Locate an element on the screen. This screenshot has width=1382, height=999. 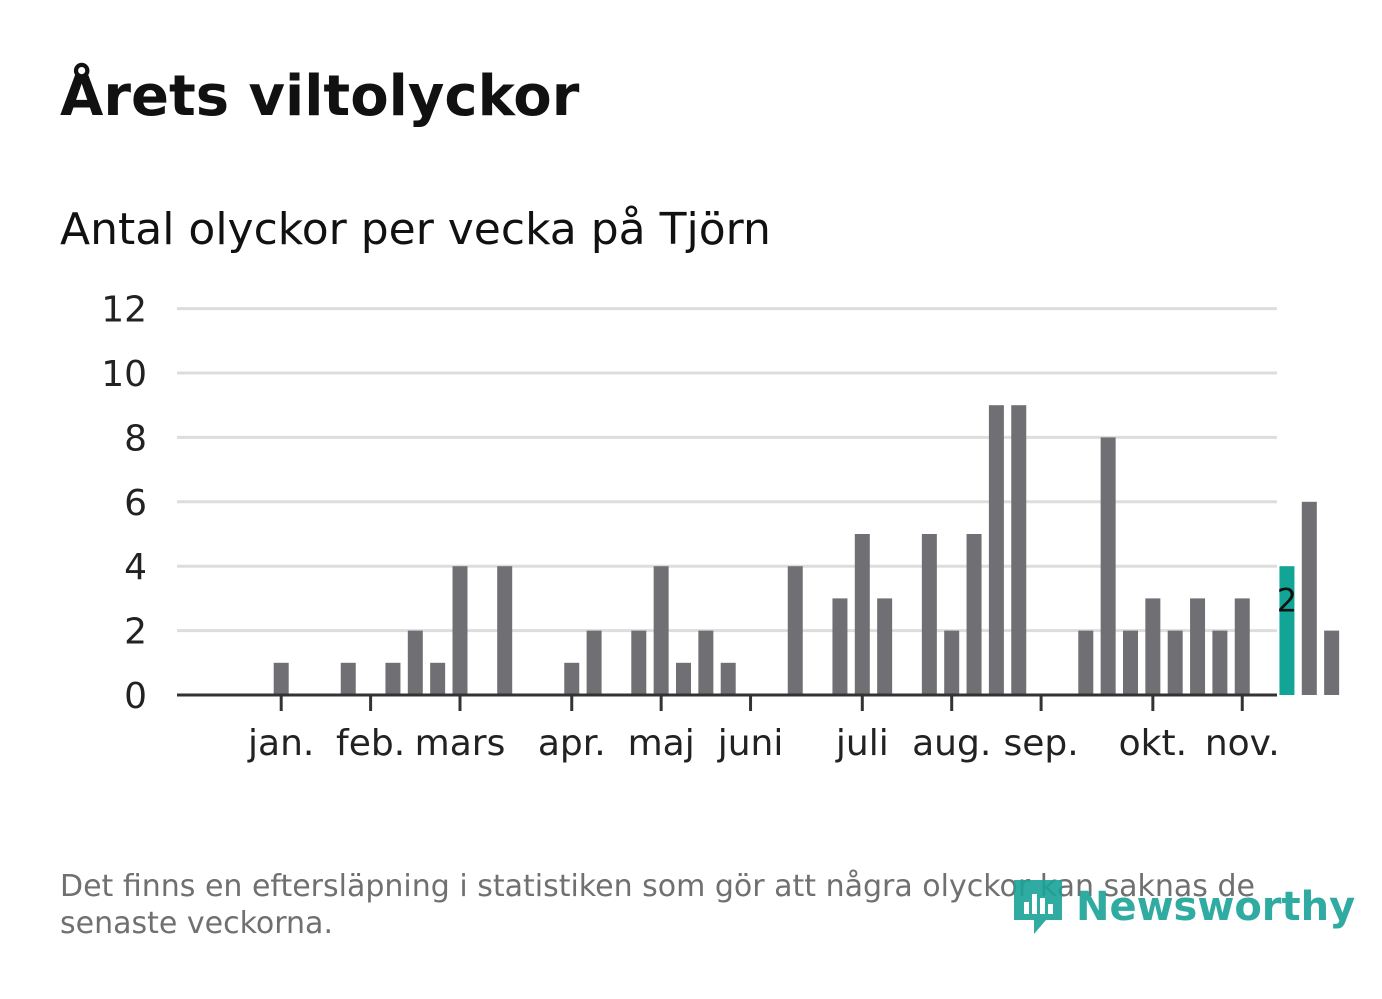
x-tick-label: feb. is located at coordinates (370, 743).